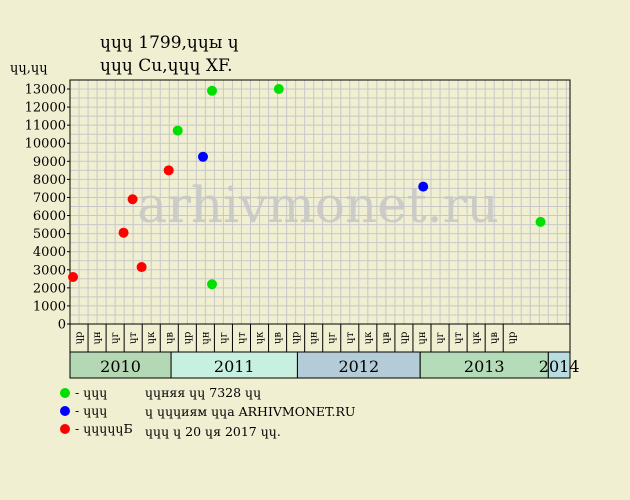 This screenshot has height=500, width=630. I want to click on footer-line1: ɥɥняя ɥɥ 7328 ɥɥ, so click(203, 392).